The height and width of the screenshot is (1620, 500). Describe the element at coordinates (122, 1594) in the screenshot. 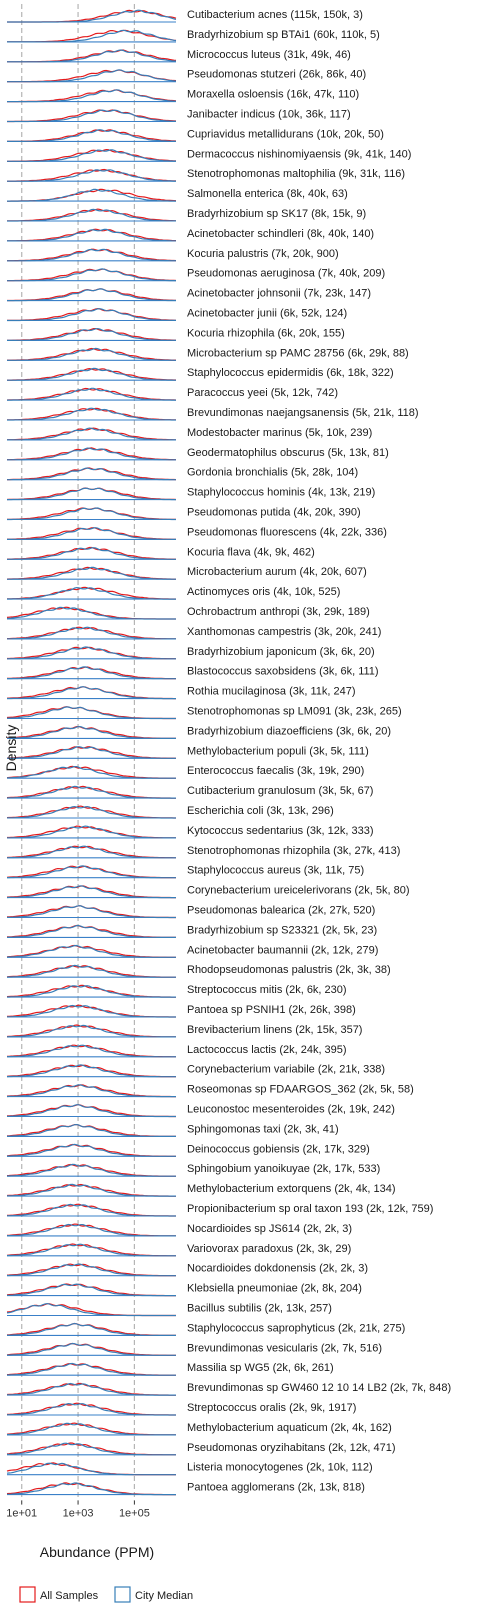

I see `legend-swatch-city-median` at that location.